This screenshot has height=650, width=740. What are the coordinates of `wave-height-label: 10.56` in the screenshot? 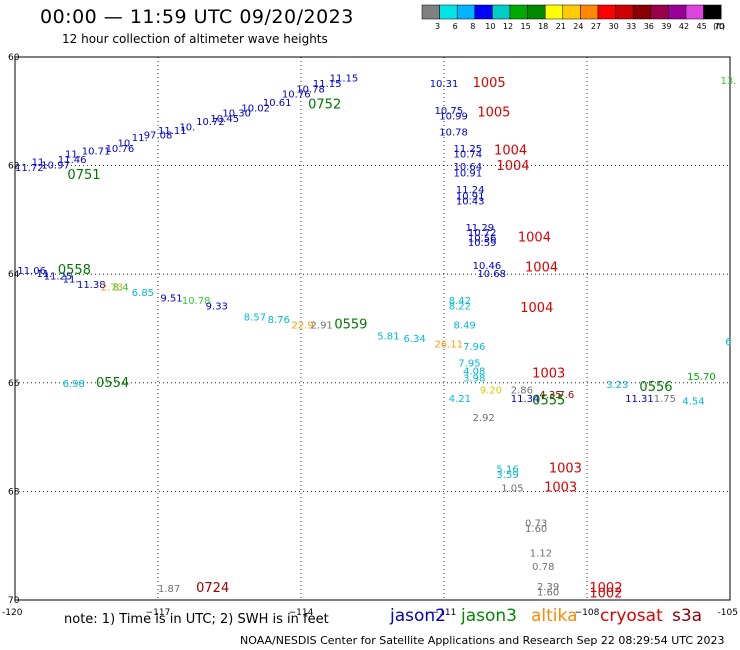 It's located at (482, 239).